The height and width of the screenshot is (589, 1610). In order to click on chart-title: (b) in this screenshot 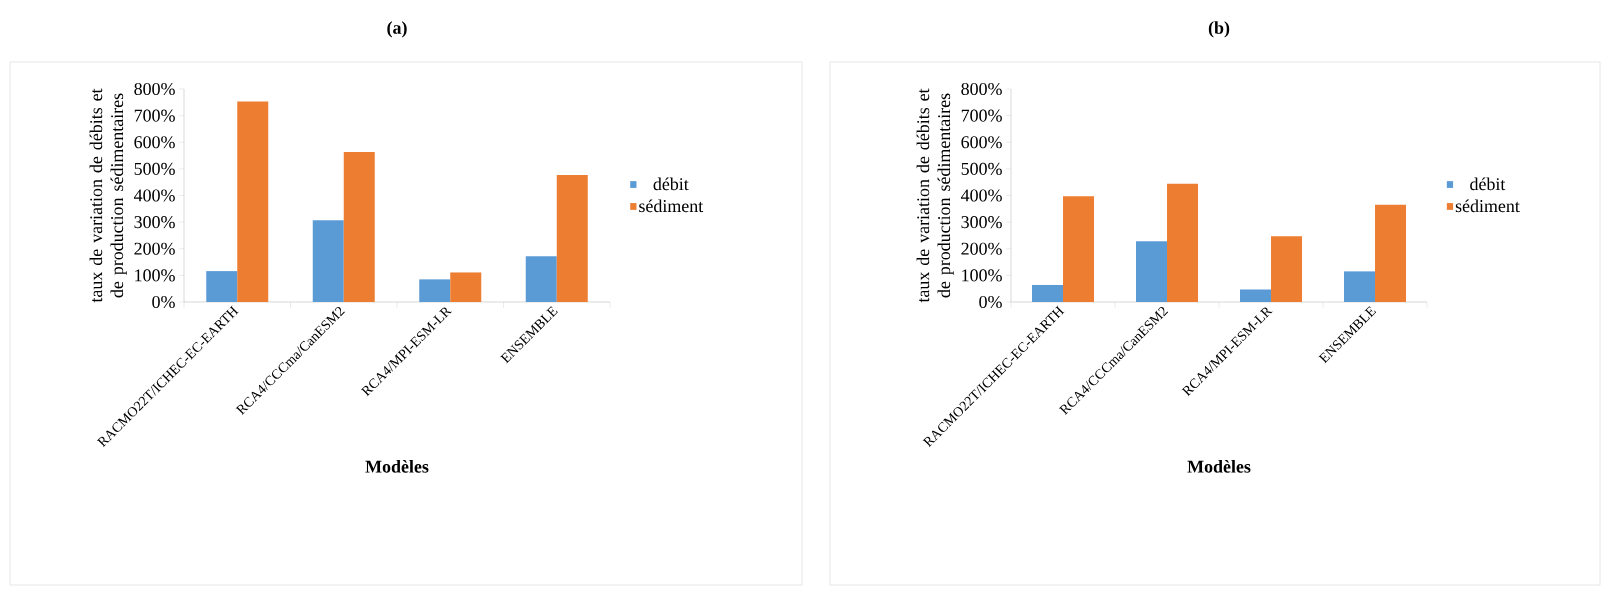, I will do `click(1219, 29)`.